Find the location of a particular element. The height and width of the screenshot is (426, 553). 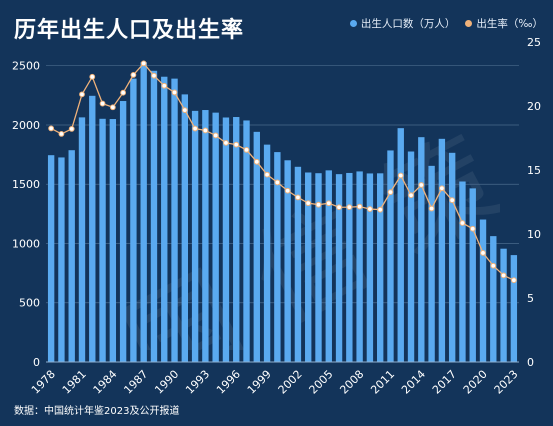

y-right-tick-label: 10 is located at coordinates (534, 234).